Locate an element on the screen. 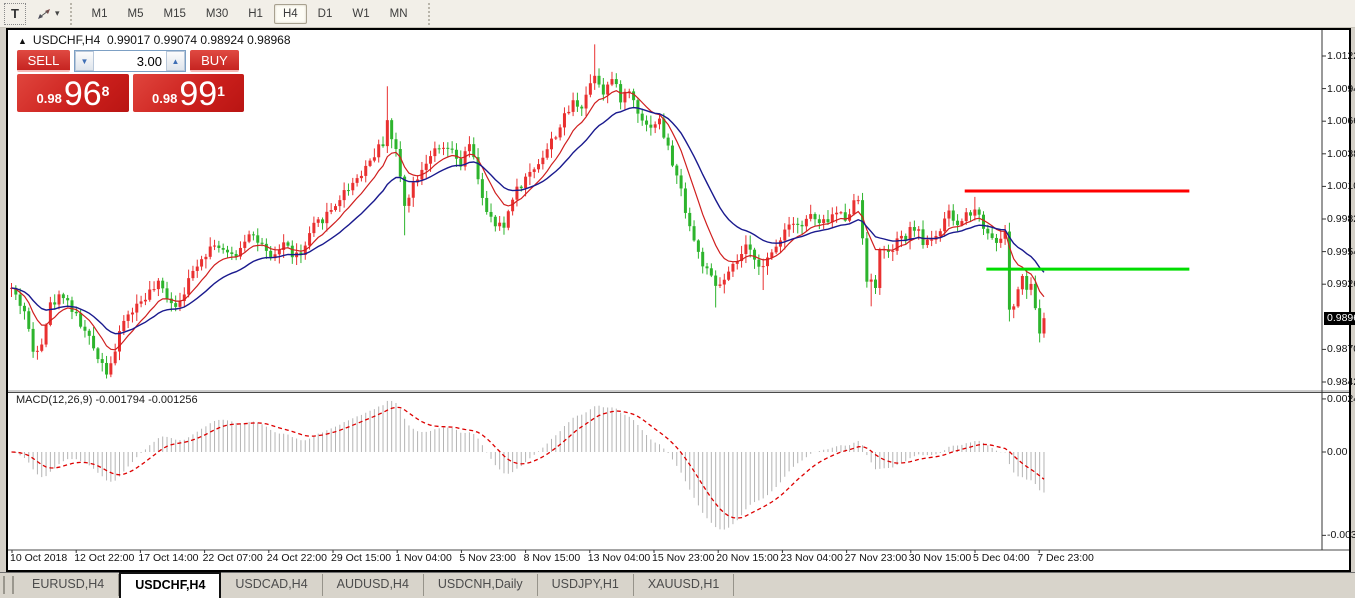  time-scale-label: 5 Nov 23:00 is located at coordinates (488, 558).